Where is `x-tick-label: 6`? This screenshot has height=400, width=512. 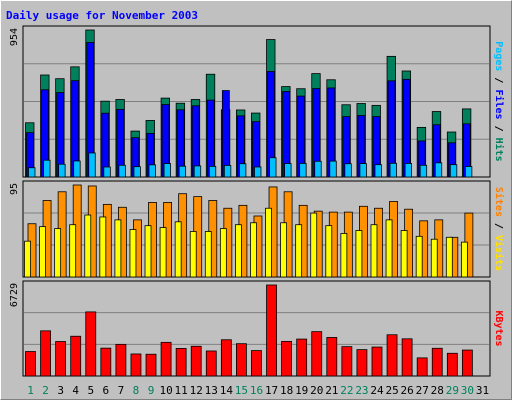
x-tick-label: 6 is located at coordinates (106, 390).